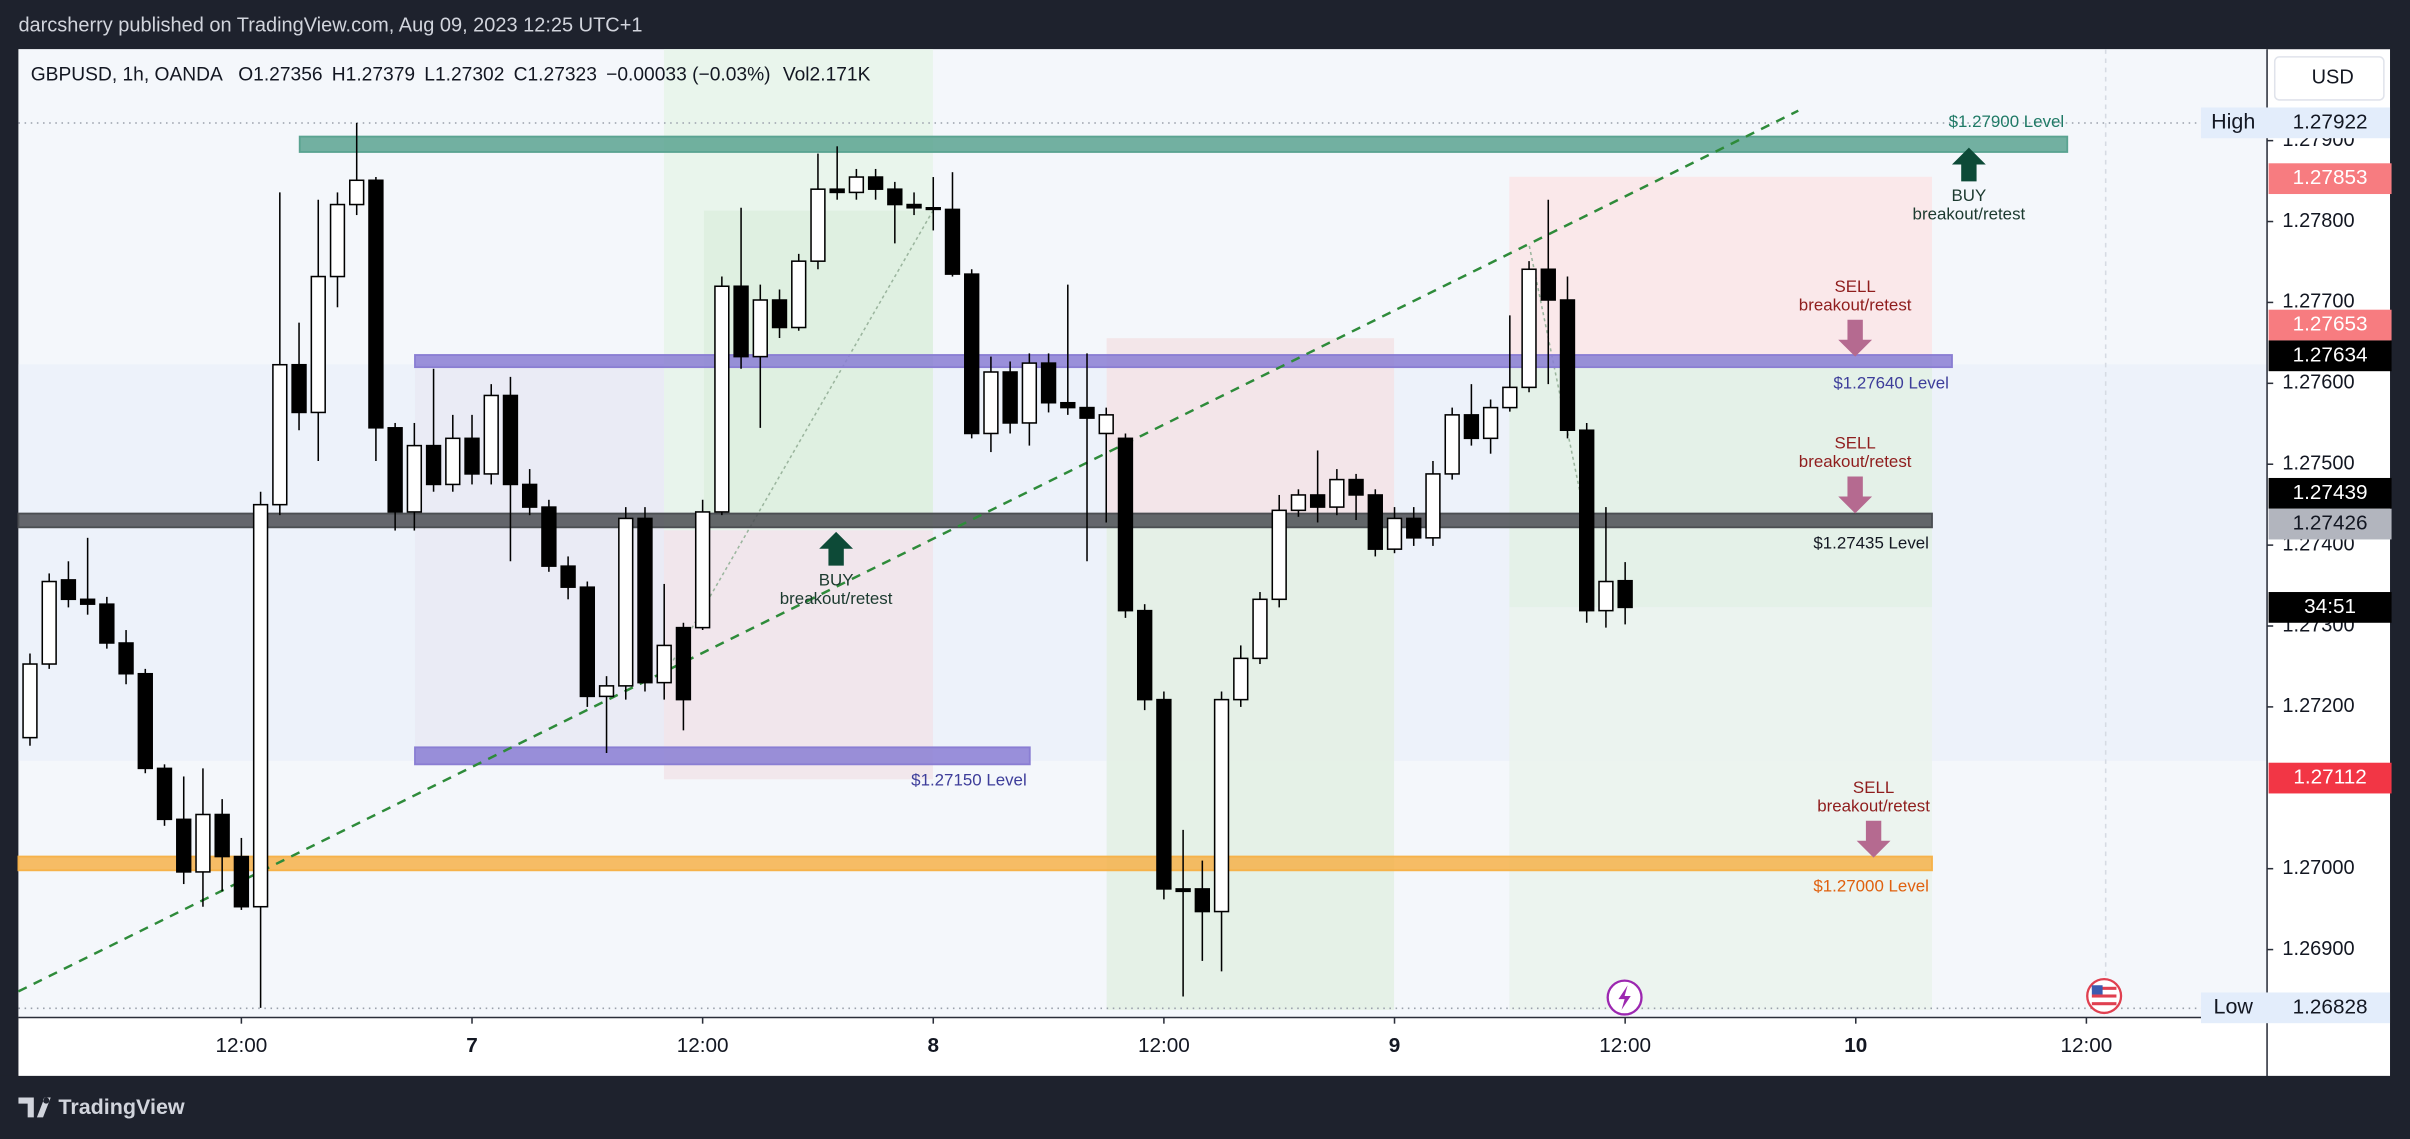 This screenshot has height=1139, width=2410. What do you see at coordinates (1871, 543) in the screenshot?
I see `level-label: $1.27435 Level` at bounding box center [1871, 543].